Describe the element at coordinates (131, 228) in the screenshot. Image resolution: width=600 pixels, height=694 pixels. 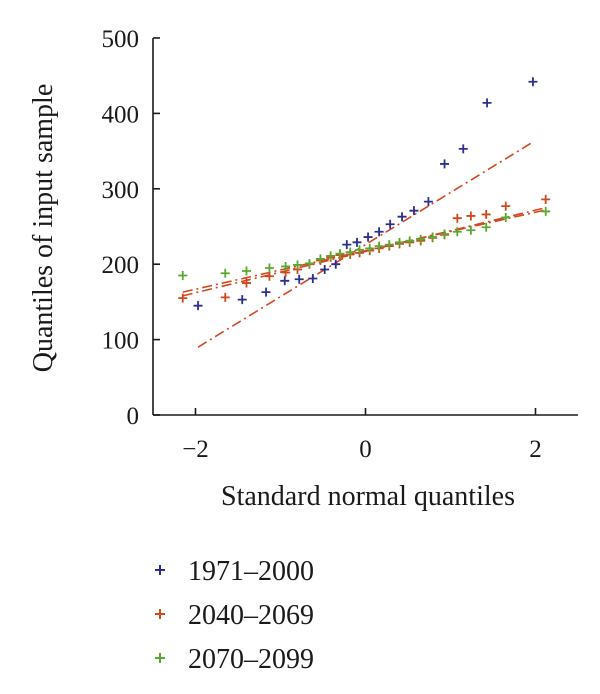
I see `y-ticks: 0 100 200 300 400 500` at that location.